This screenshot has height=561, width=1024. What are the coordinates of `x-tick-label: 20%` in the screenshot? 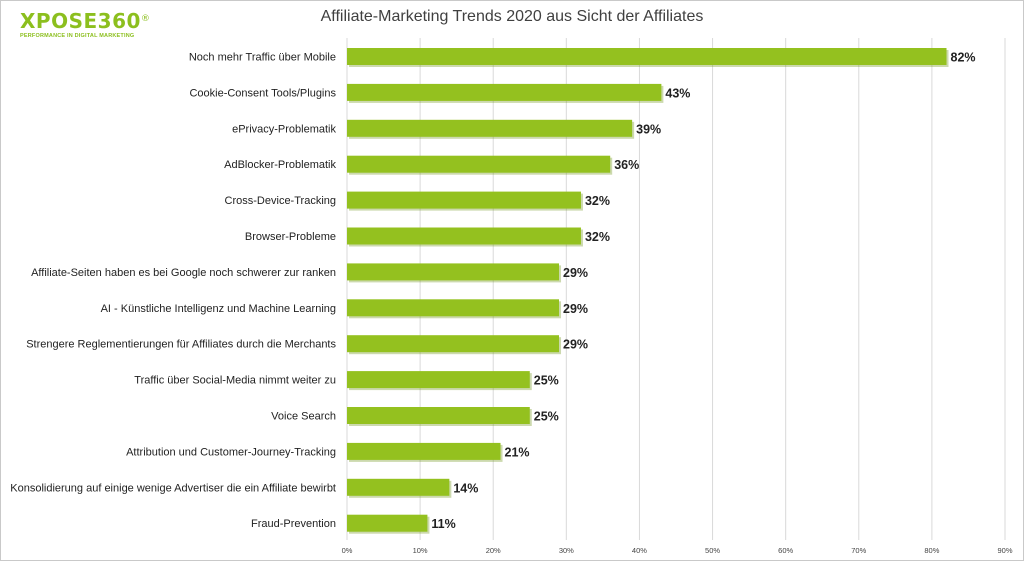 It's located at (493, 550).